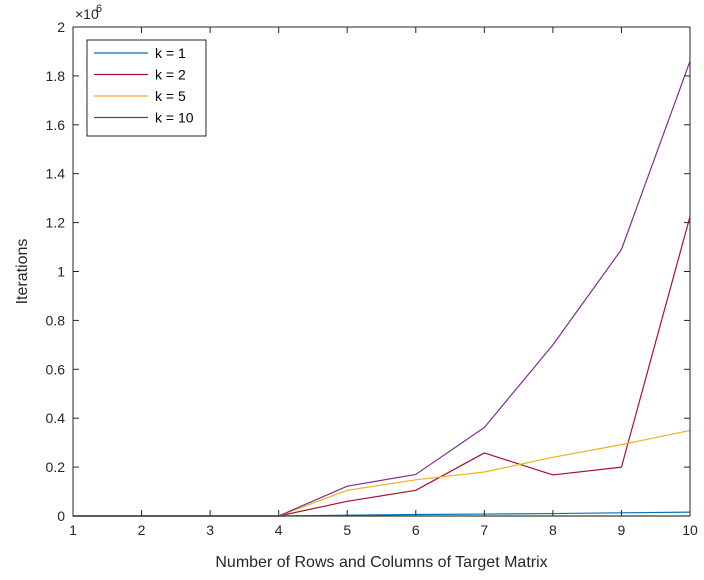  What do you see at coordinates (56, 223) in the screenshot?
I see `y-tick-label: 1.2` at bounding box center [56, 223].